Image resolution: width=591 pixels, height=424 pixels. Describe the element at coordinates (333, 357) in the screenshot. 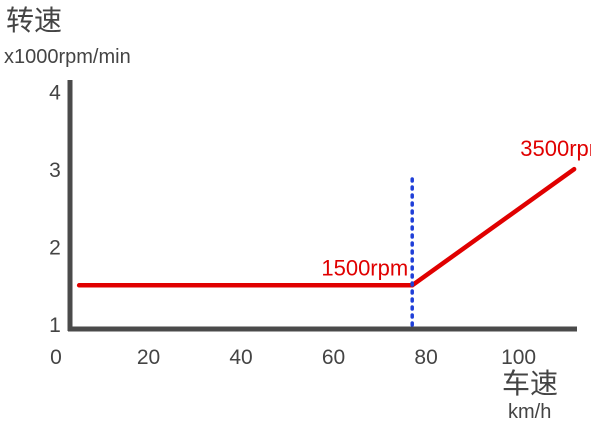

I see `x-tick-label: 60` at that location.